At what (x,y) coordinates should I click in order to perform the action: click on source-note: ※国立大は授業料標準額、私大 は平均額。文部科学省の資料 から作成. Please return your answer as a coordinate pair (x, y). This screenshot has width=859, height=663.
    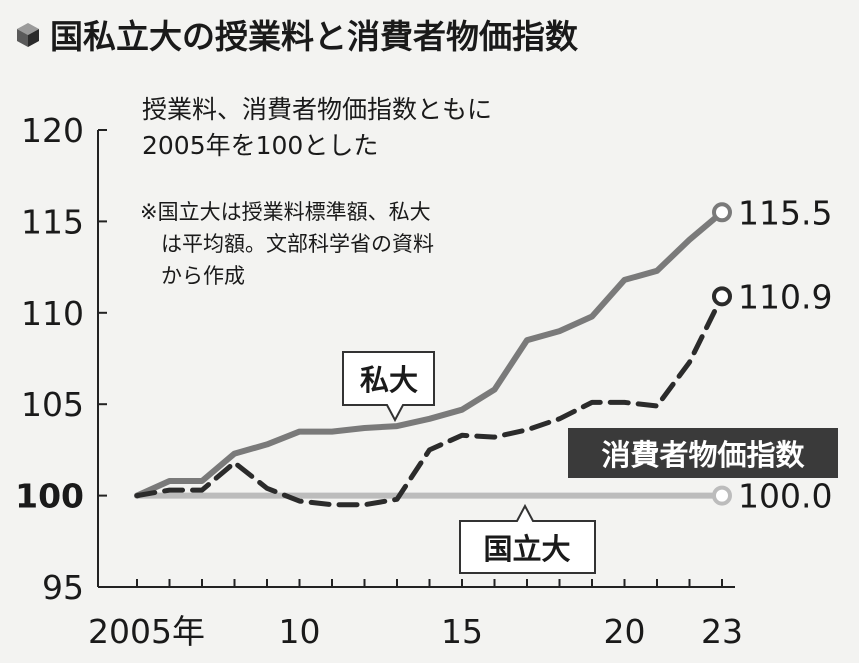
    Looking at the image, I should click on (287, 244).